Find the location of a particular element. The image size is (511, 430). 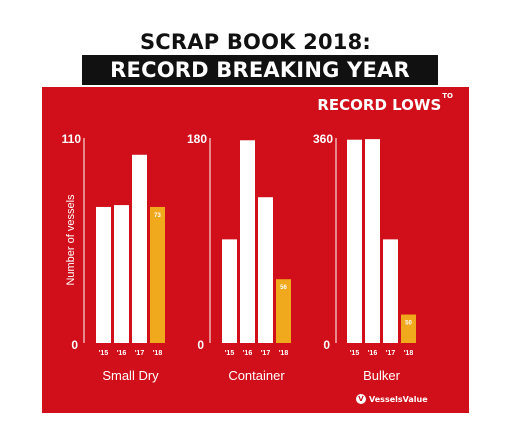

bulker-bar-2018 is located at coordinates (408, 328).